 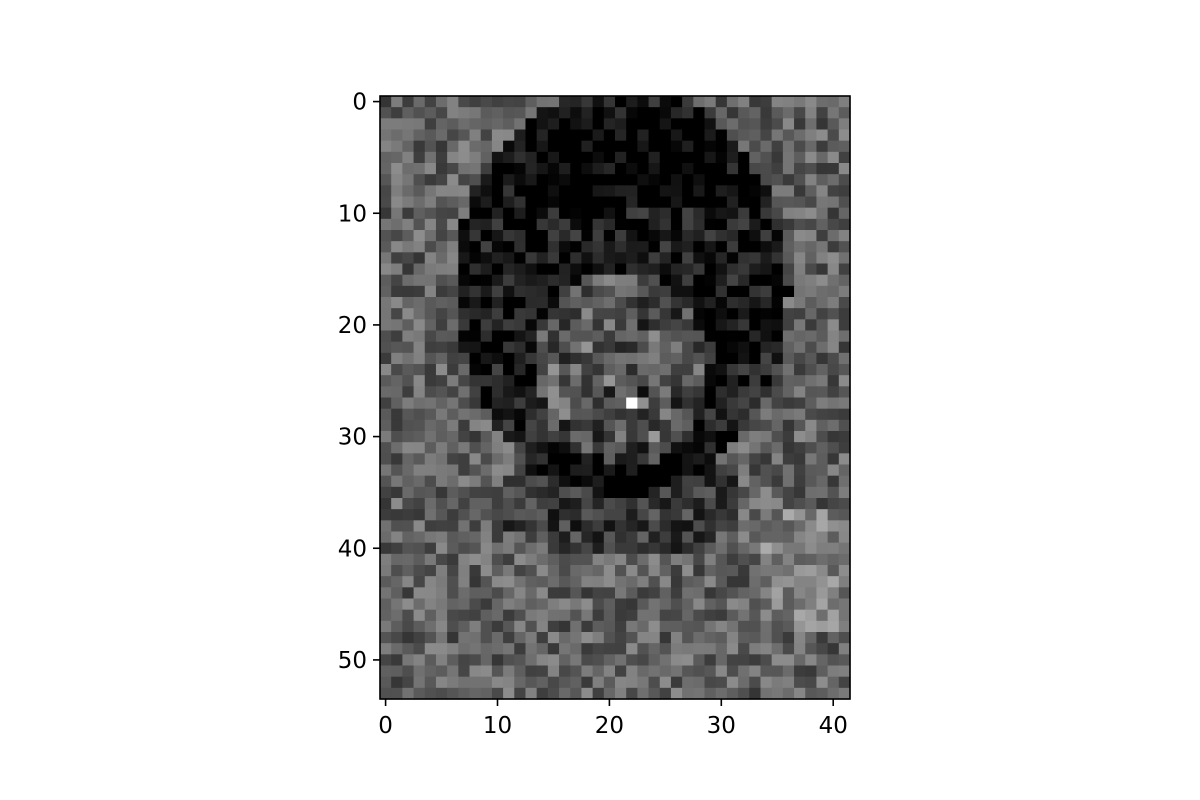 What do you see at coordinates (359, 103) in the screenshot?
I see `y-tick-label: 0` at bounding box center [359, 103].